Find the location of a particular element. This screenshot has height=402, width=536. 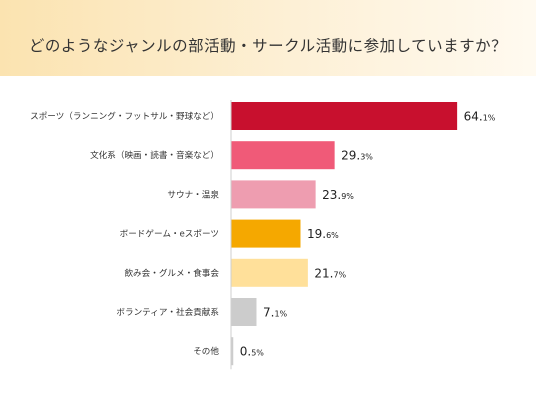

category-label: スポーツ（ランニング・フットサル・野球など） is located at coordinates (124, 116).